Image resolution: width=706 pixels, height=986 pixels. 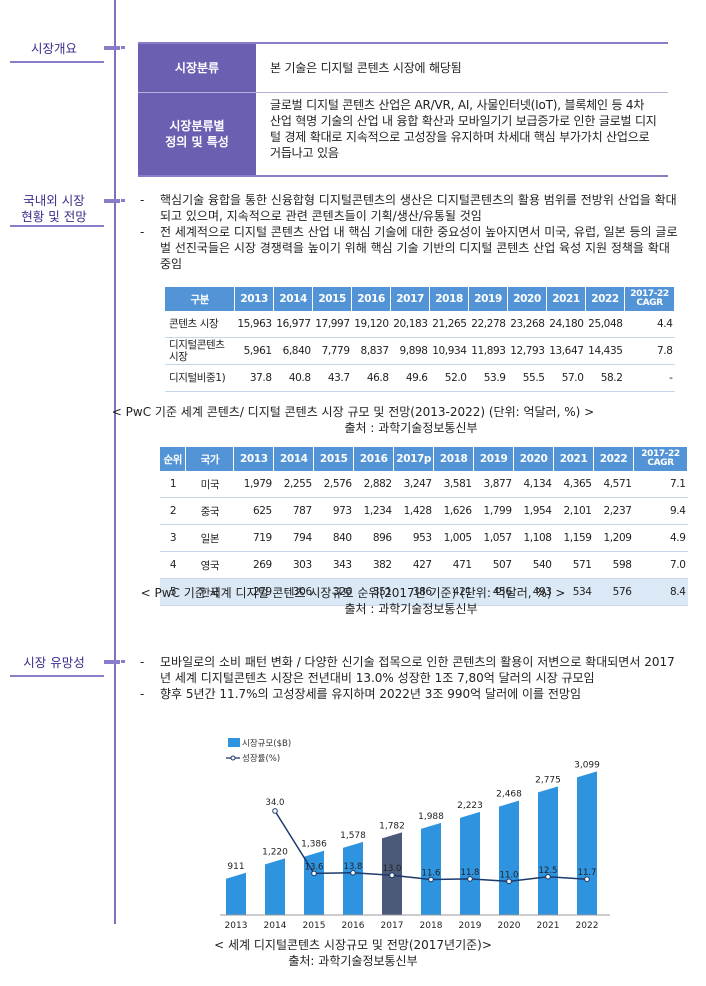 What do you see at coordinates (410, 378) in the screenshot?
I see `table-cell: 49.6` at bounding box center [410, 378].